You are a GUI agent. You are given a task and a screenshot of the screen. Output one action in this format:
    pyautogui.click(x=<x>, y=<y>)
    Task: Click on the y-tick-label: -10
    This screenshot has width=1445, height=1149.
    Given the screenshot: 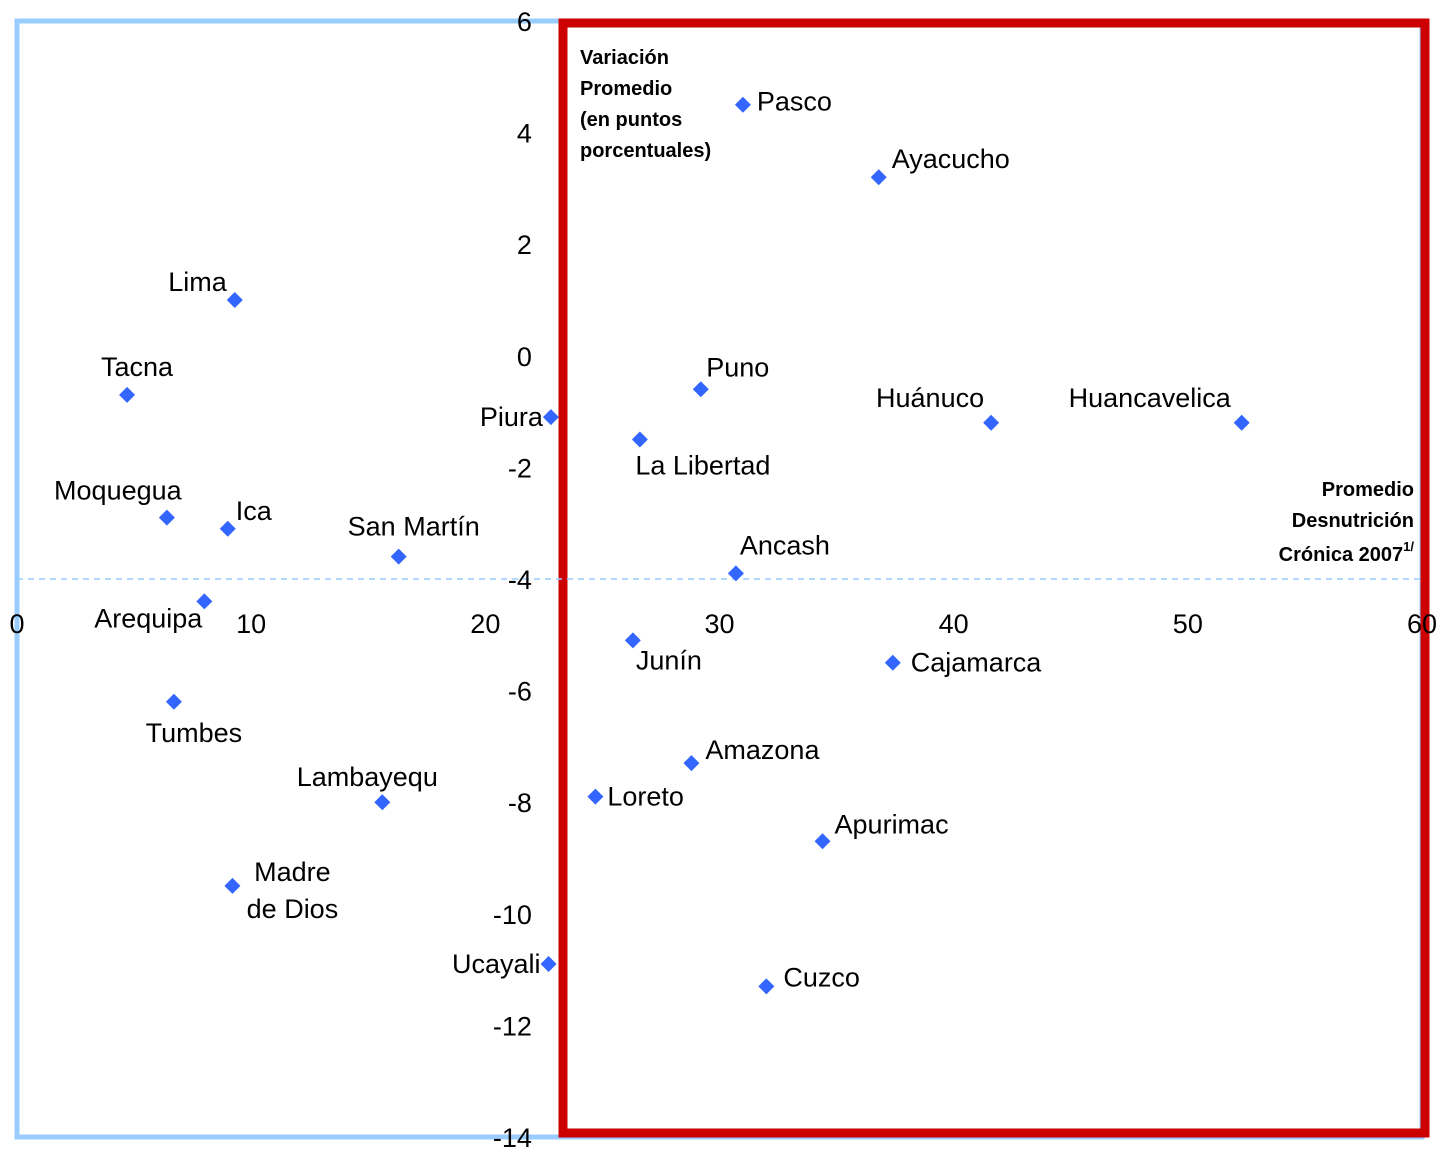 What is the action you would take?
    pyautogui.click(x=512, y=915)
    